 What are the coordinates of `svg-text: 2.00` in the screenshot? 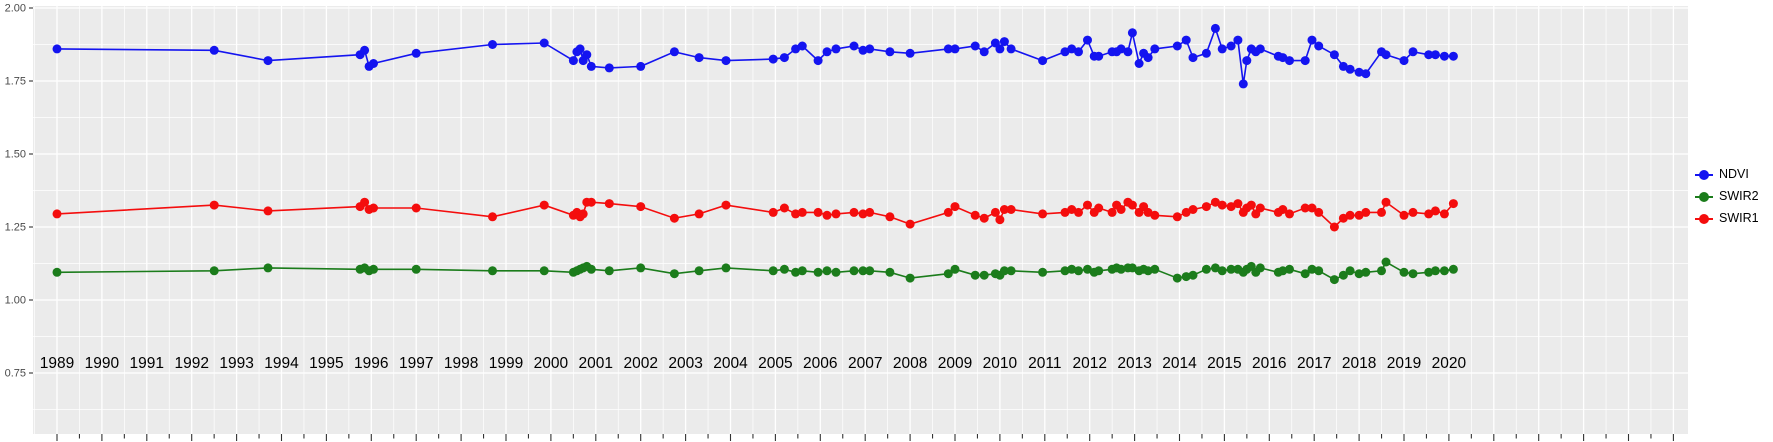 It's located at (15, 9).